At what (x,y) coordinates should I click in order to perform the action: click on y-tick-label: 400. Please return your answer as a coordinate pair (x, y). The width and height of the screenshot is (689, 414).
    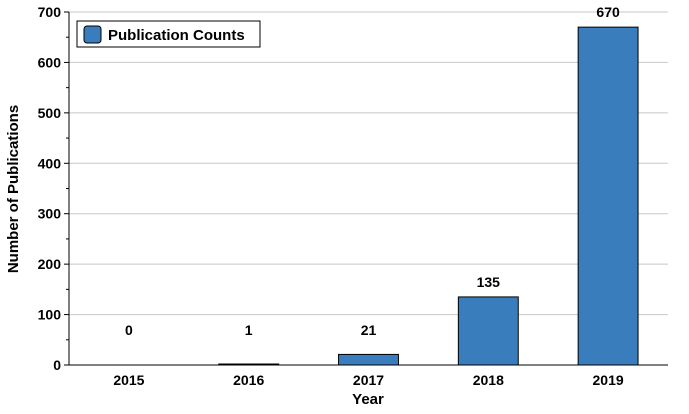
    Looking at the image, I should click on (50, 163).